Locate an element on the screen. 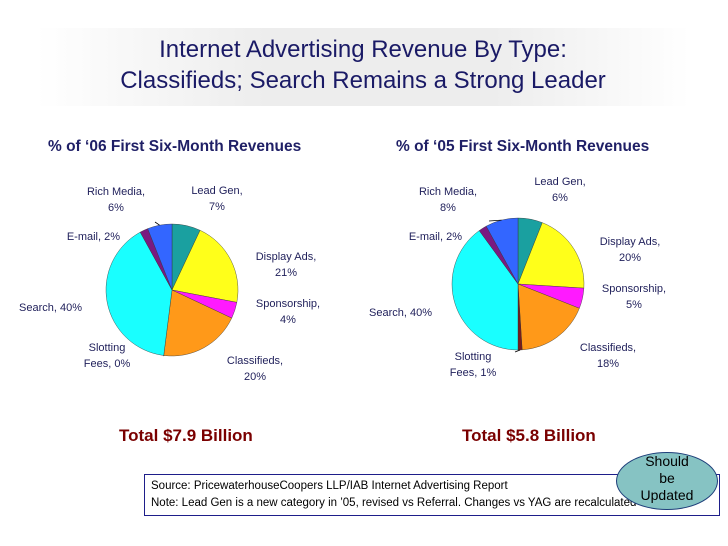  should-be-updated-callout: Should be Updated is located at coordinates (667, 481).